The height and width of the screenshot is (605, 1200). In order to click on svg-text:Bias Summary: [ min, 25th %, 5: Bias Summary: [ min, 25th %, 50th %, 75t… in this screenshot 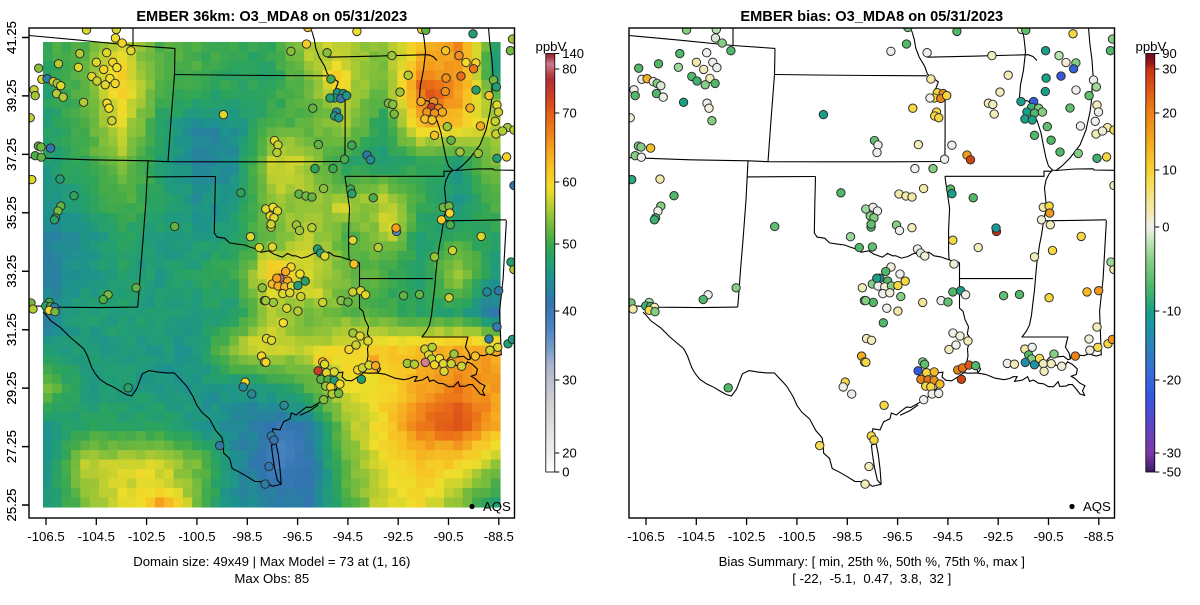, I will do `click(872, 561)`.